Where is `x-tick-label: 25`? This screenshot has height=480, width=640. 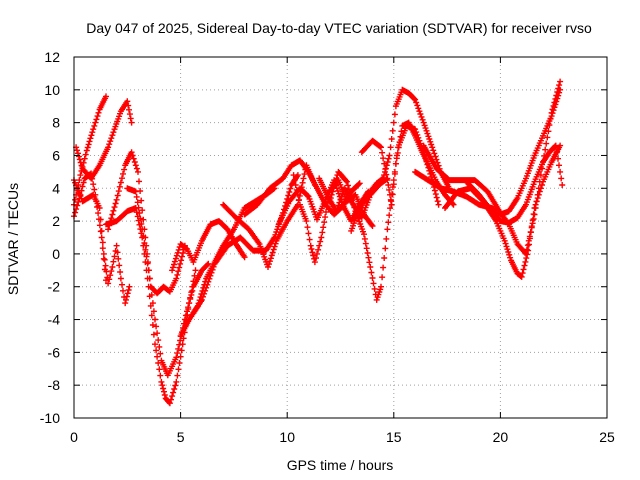
x-tick-label: 25 is located at coordinates (607, 437).